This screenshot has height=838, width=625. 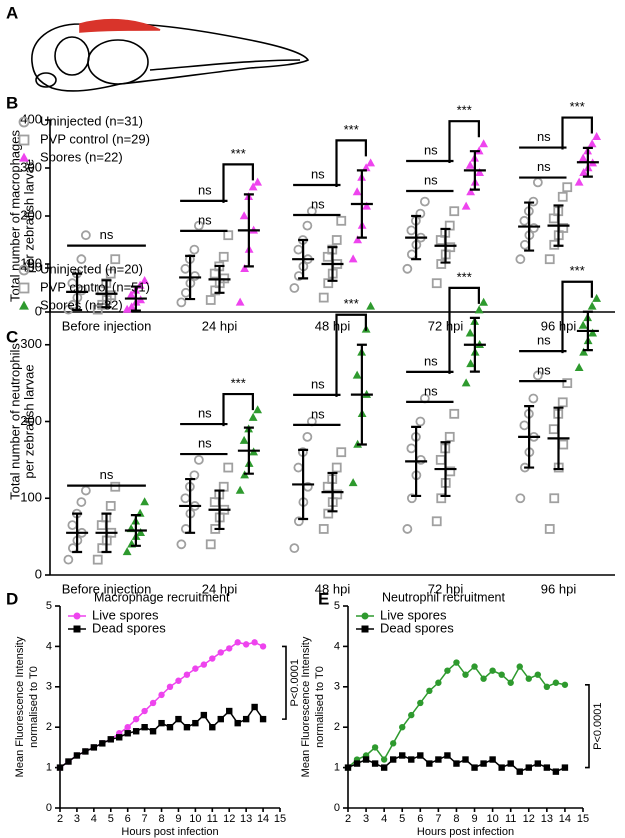 What do you see at coordinates (413, 614) in the screenshot?
I see `legend-label: Live spores` at bounding box center [413, 614].